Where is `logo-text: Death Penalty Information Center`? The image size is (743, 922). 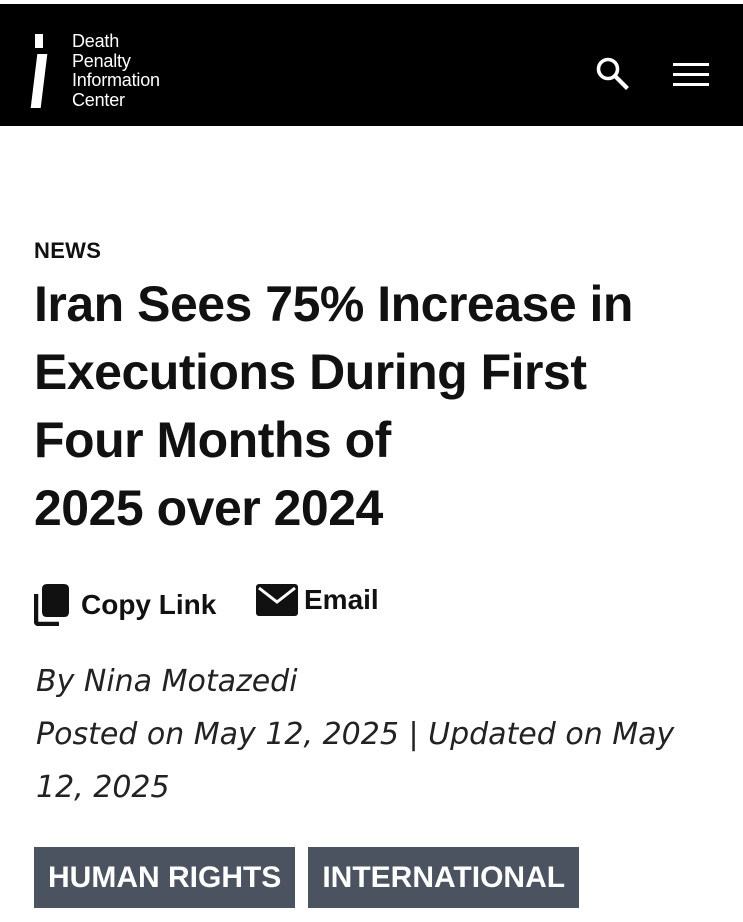 logo-text: Death Penalty Information Center is located at coordinates (116, 70).